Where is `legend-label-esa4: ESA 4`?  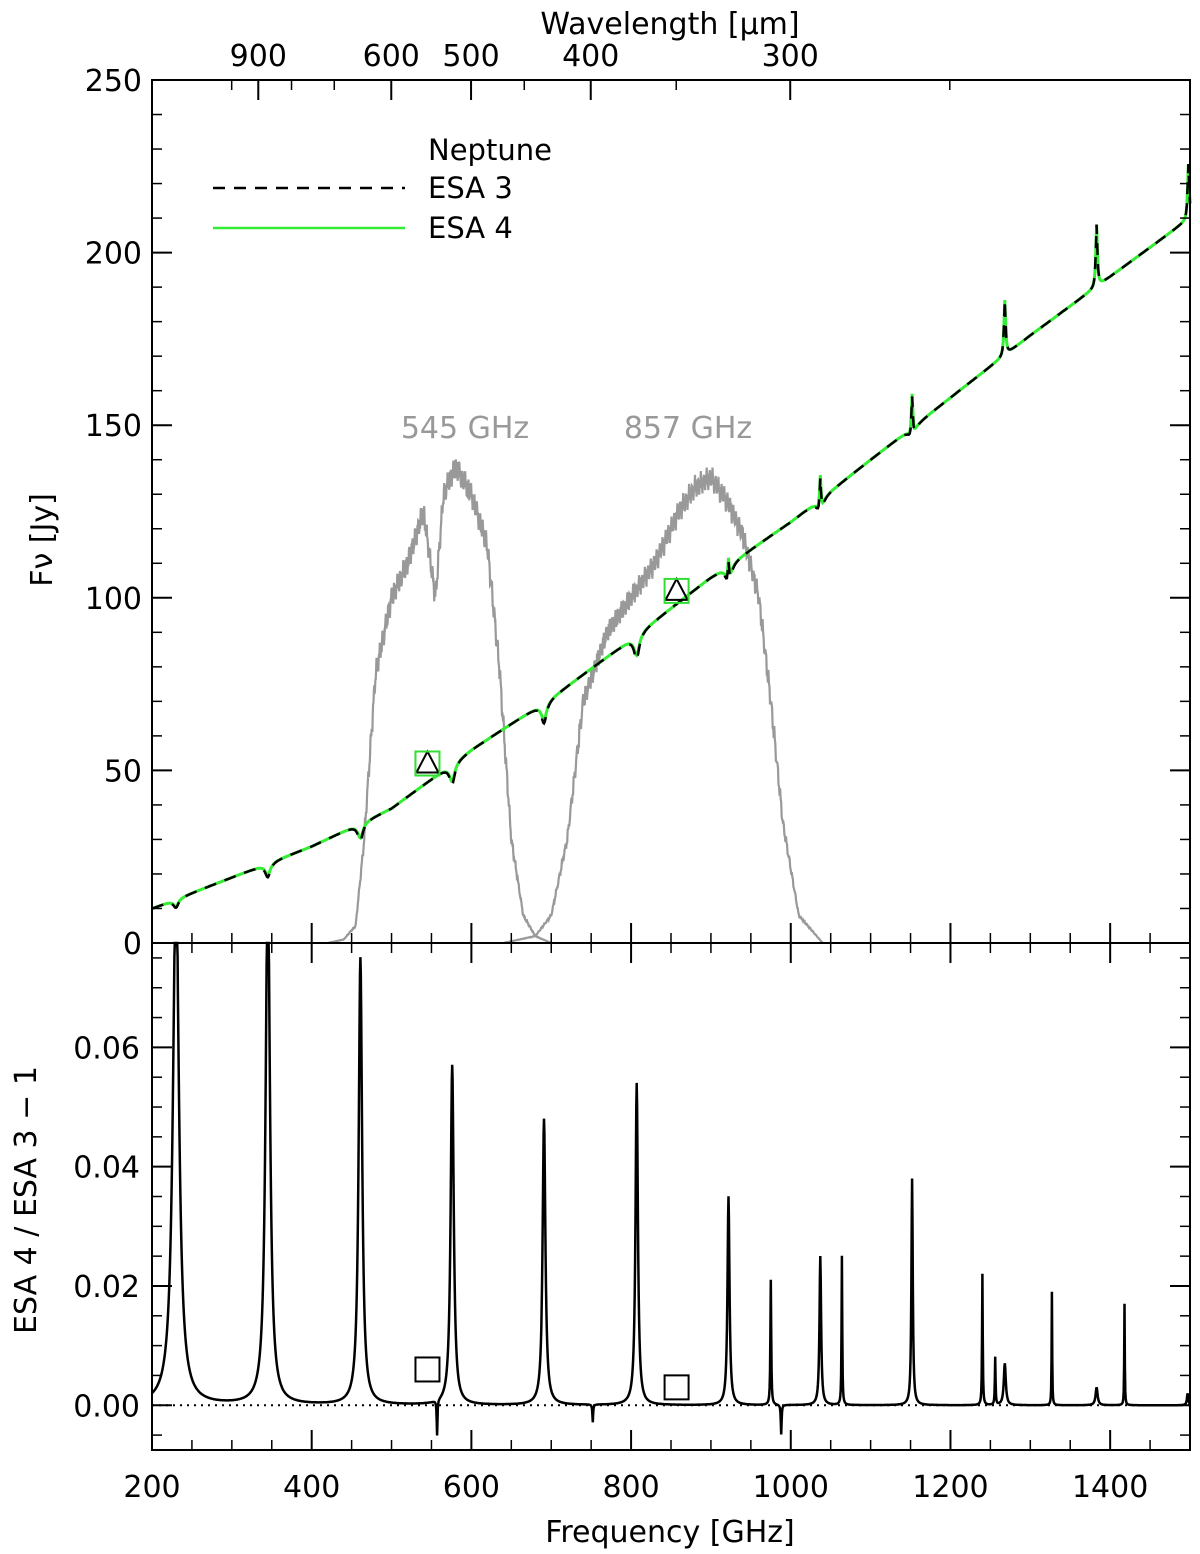 legend-label-esa4: ESA 4 is located at coordinates (470, 228).